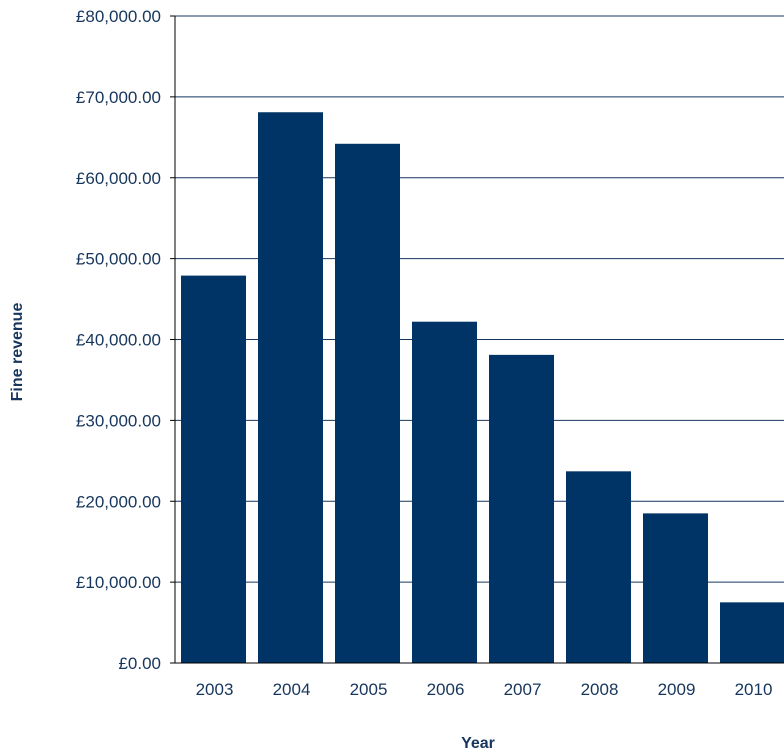 The height and width of the screenshot is (756, 784). What do you see at coordinates (523, 689) in the screenshot?
I see `x-tick-label: 2007` at bounding box center [523, 689].